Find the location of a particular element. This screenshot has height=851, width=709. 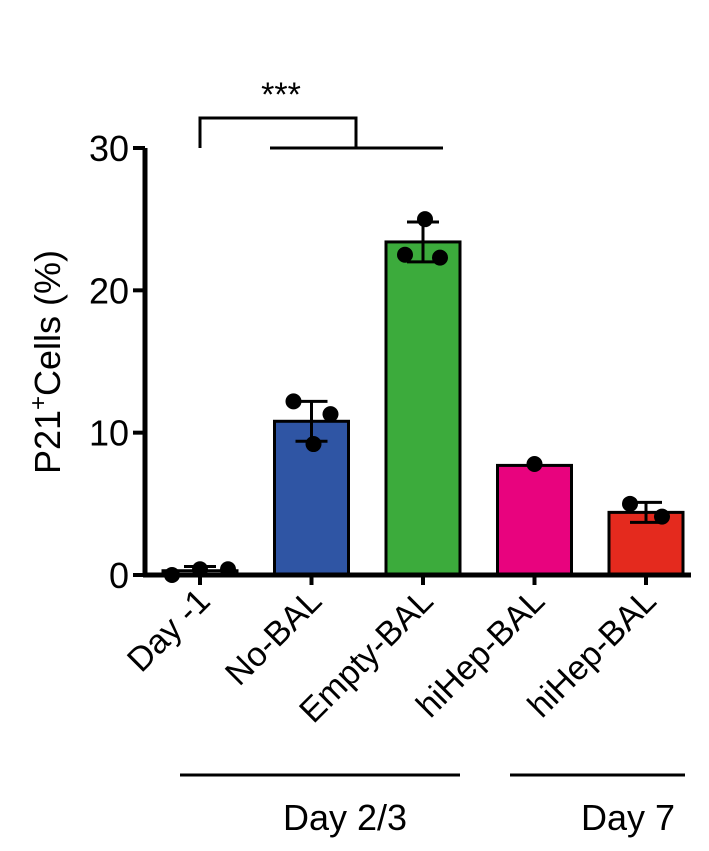

x-tick-label: No-BAL is located at coordinates (273, 637).